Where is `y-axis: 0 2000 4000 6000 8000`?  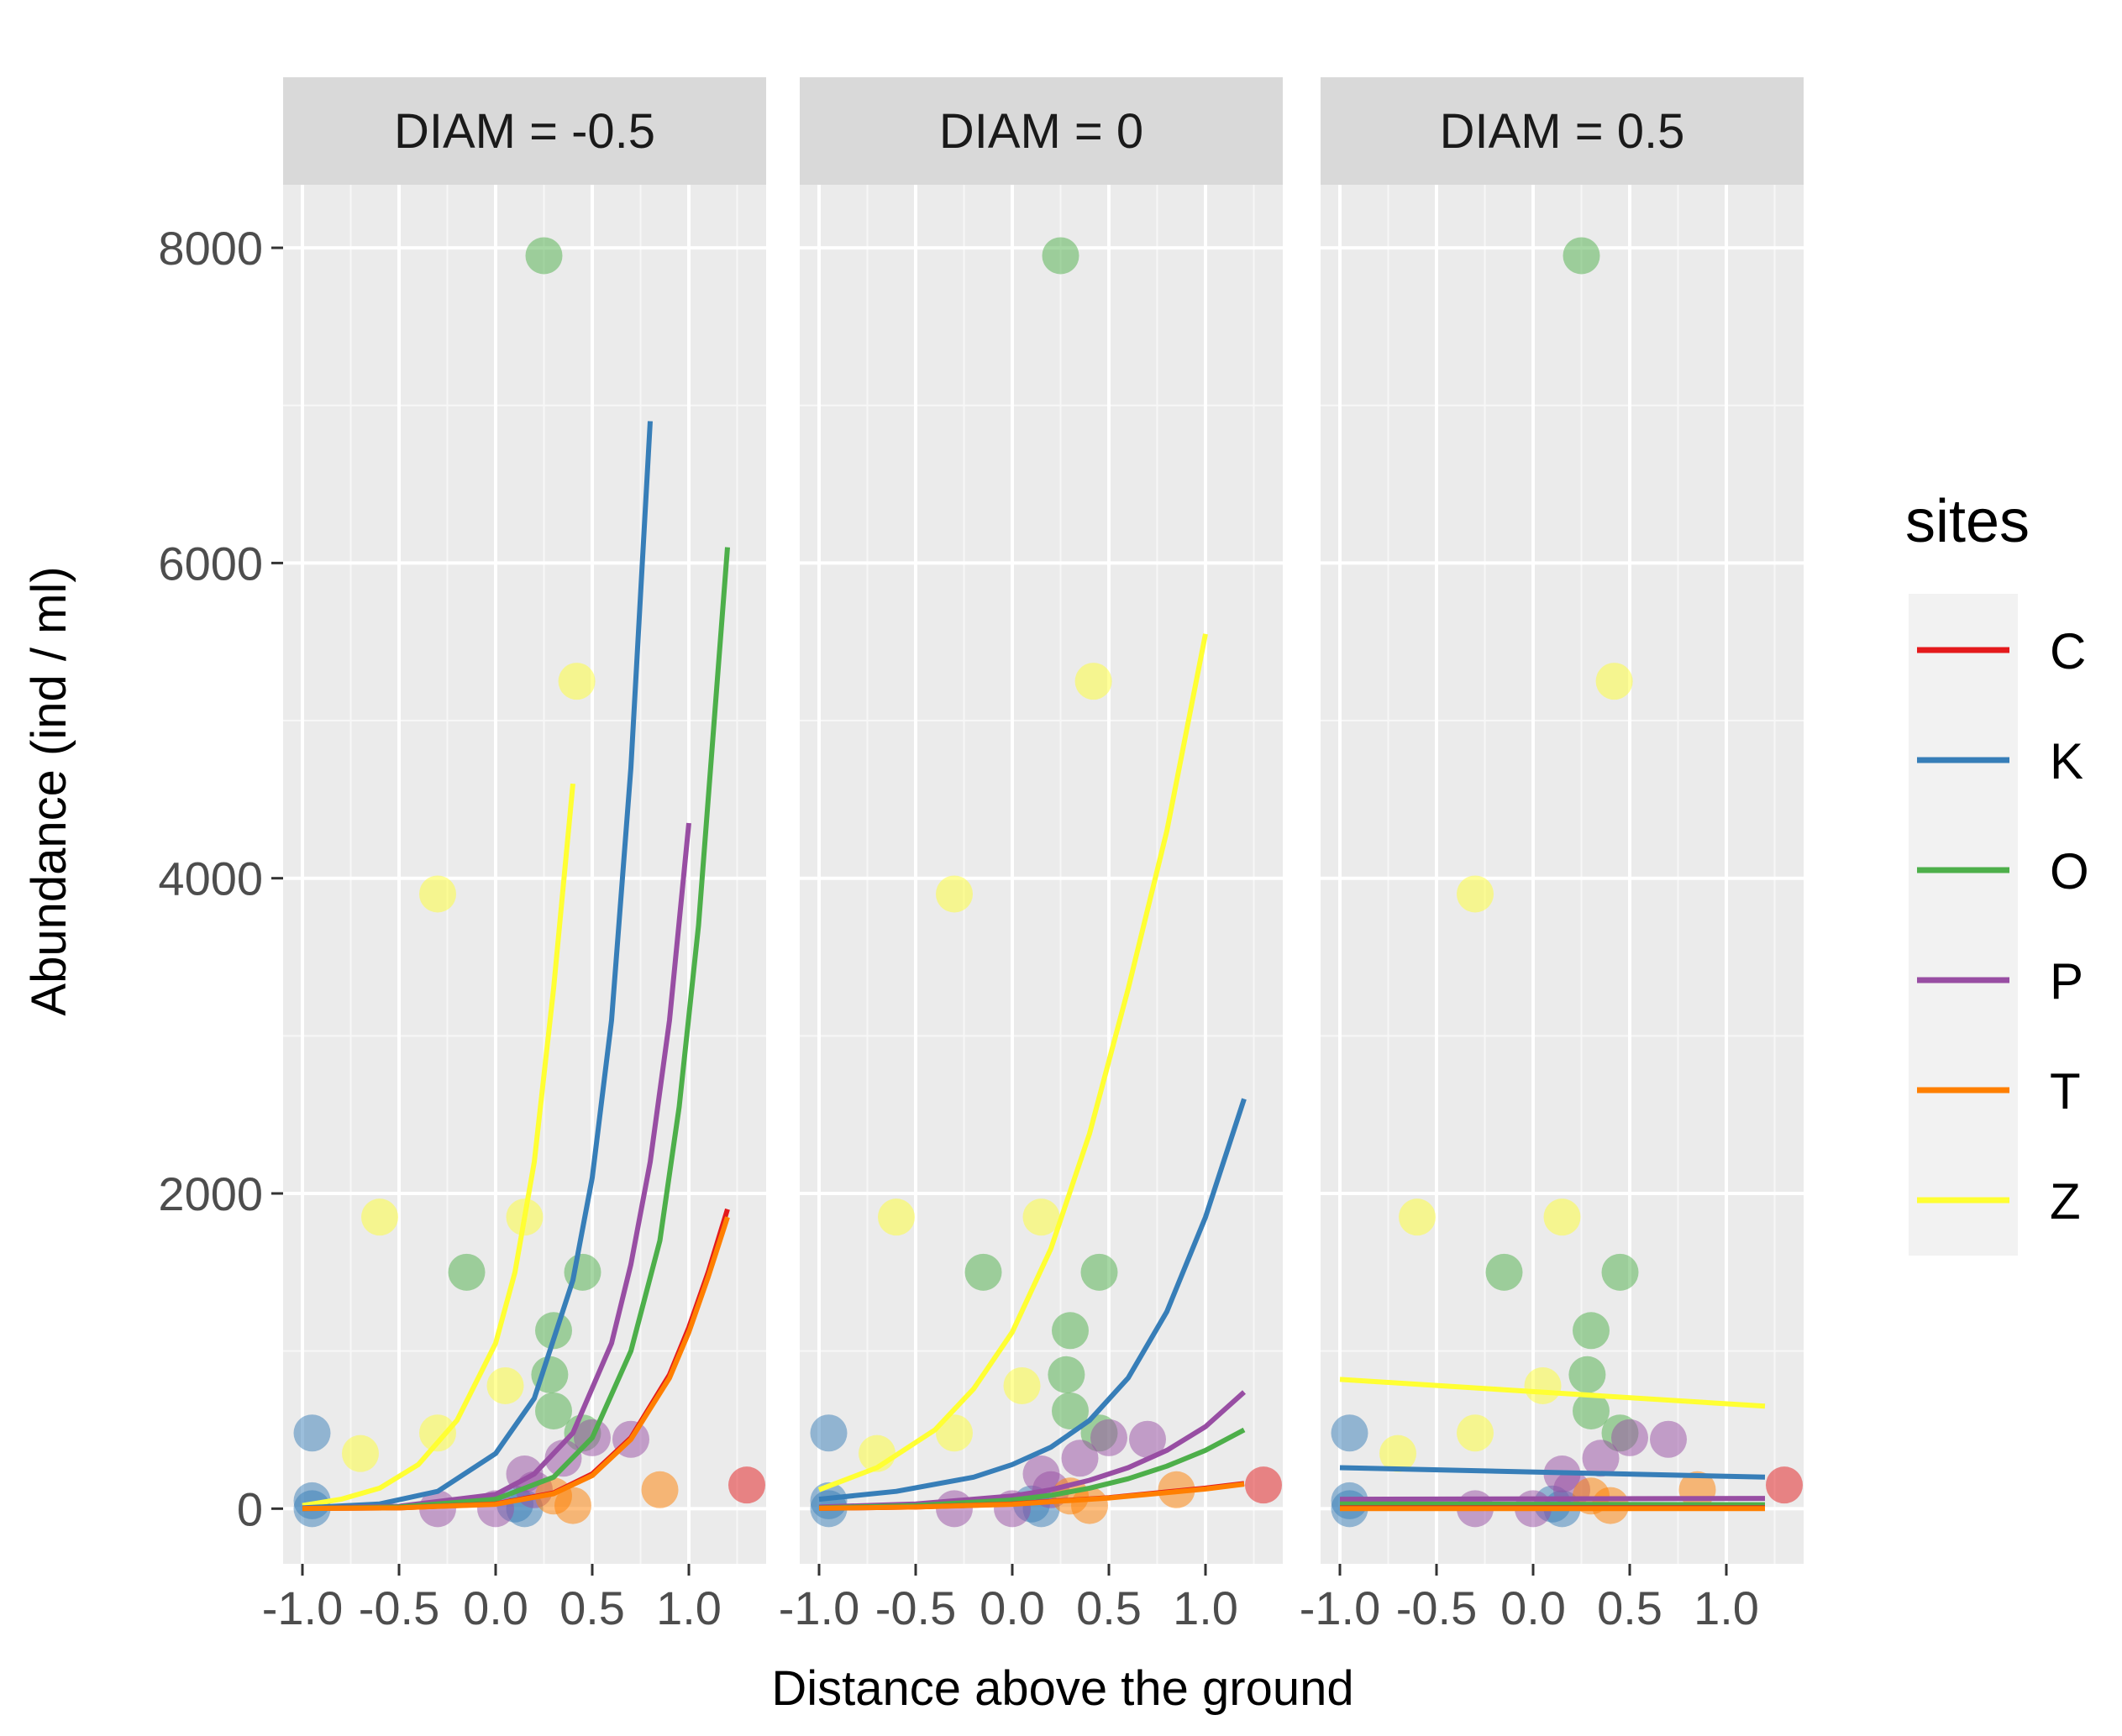 y-axis: 0 2000 4000 6000 8000 is located at coordinates (220, 878).